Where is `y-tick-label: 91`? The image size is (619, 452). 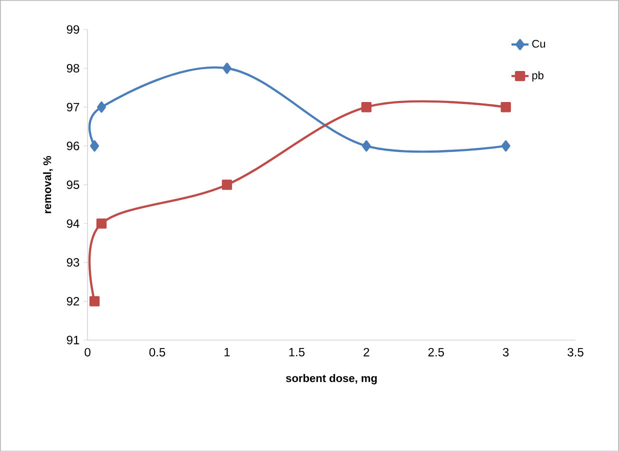 y-tick-label: 91 is located at coordinates (73, 340).